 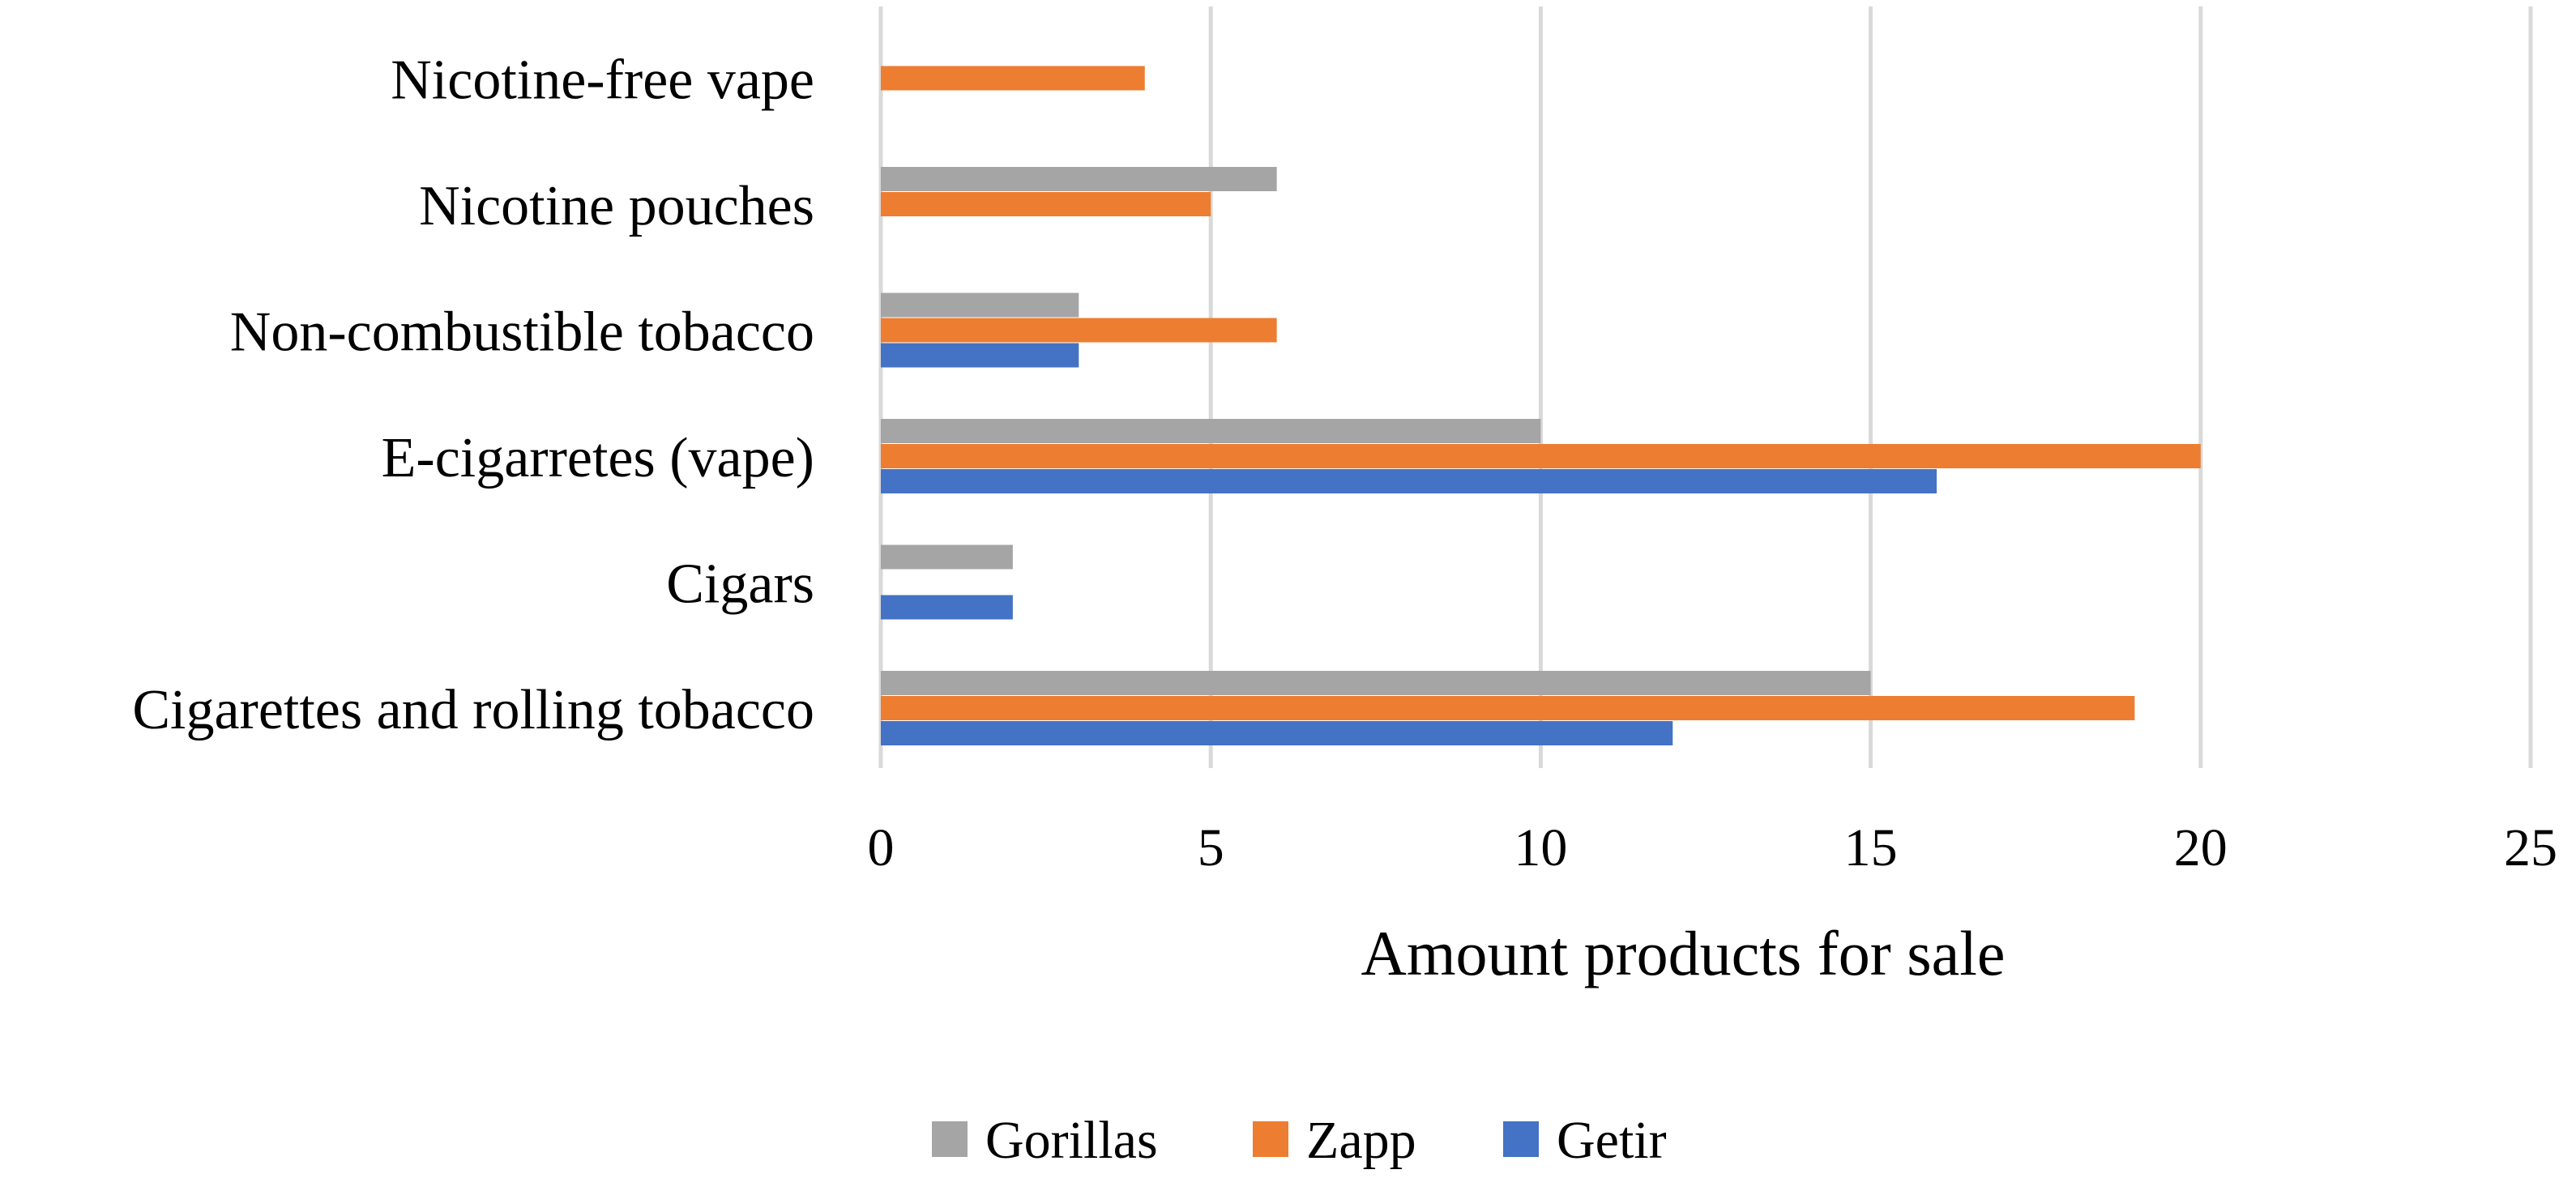 What do you see at coordinates (1270, 1139) in the screenshot?
I see `legend-swatch-zapp` at bounding box center [1270, 1139].